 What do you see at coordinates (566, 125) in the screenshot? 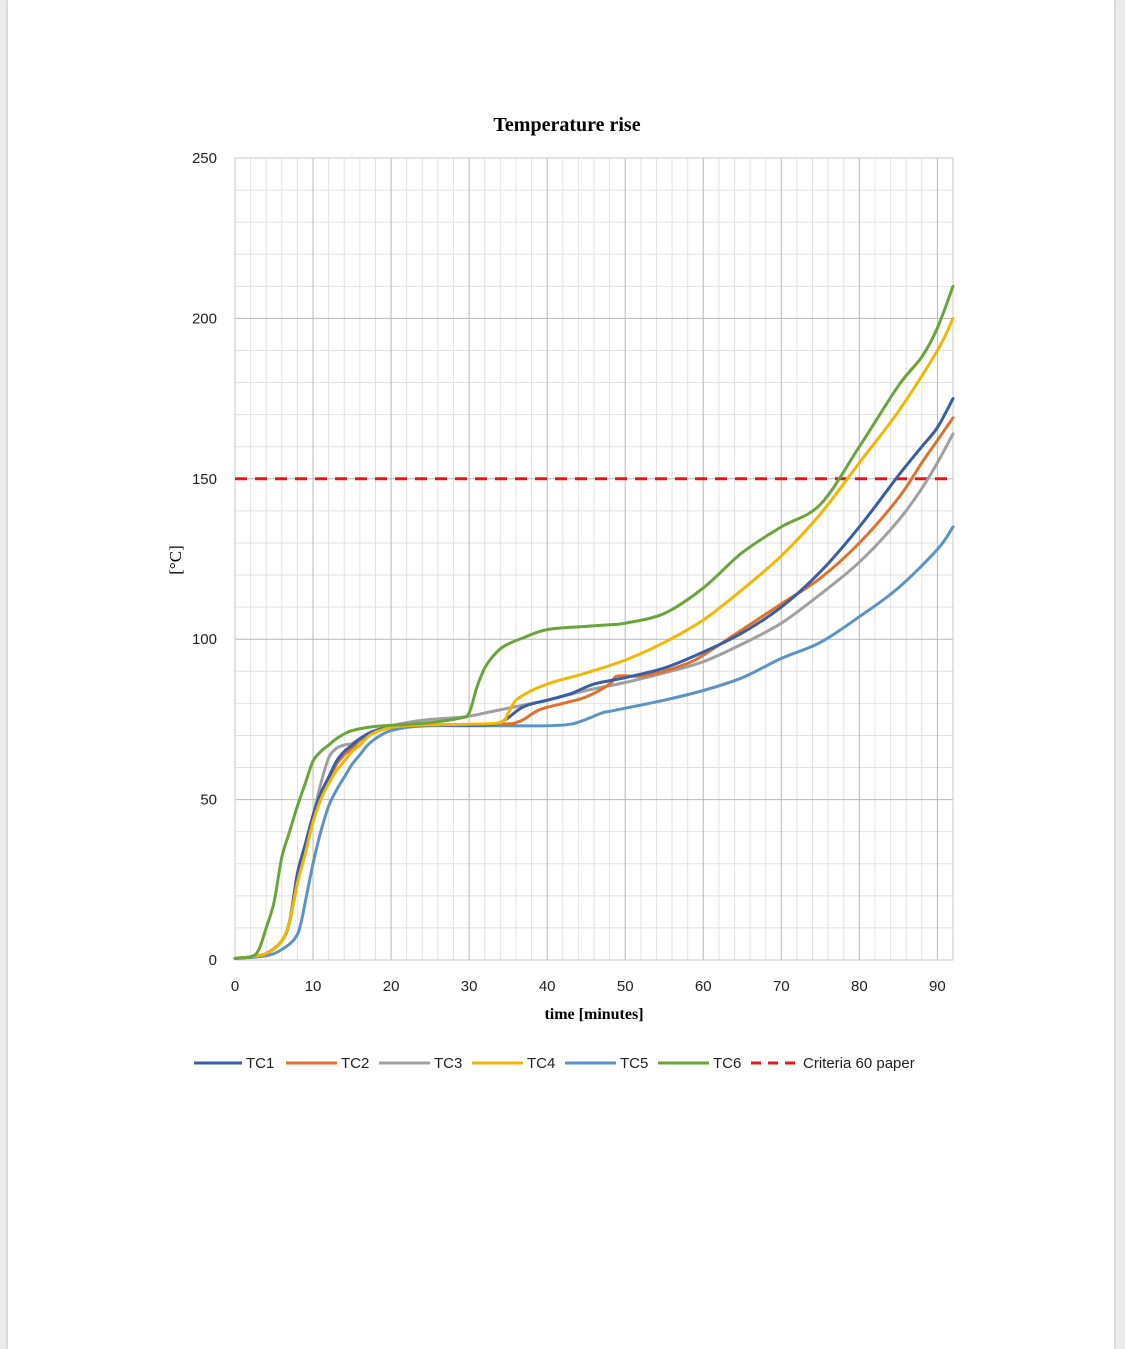
I see `chart-title: Temperature rise` at bounding box center [566, 125].